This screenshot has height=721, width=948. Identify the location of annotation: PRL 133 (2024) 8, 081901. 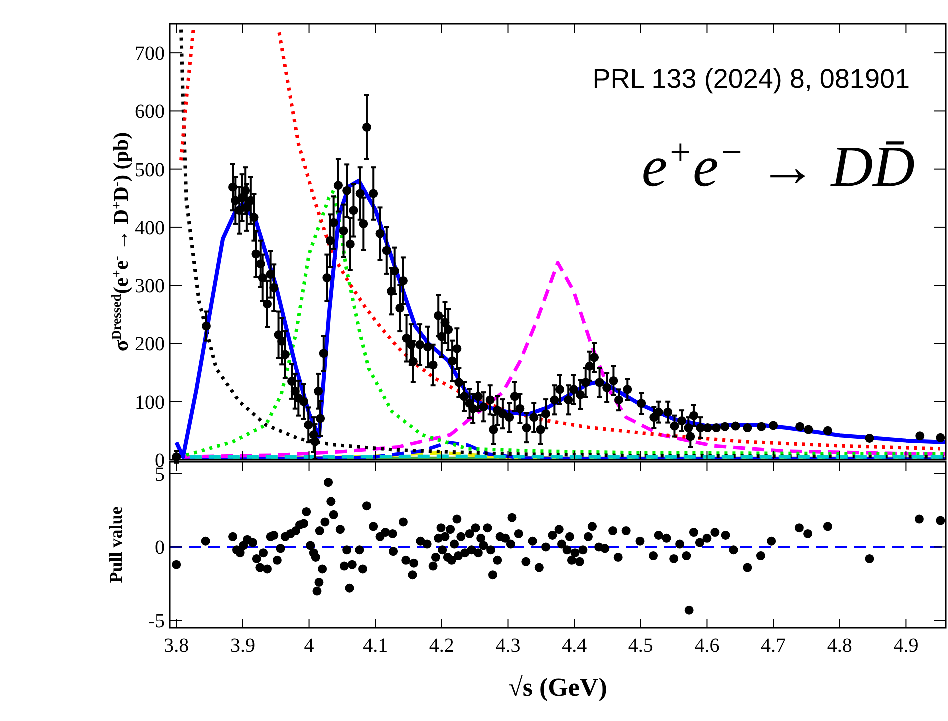
(751, 79).